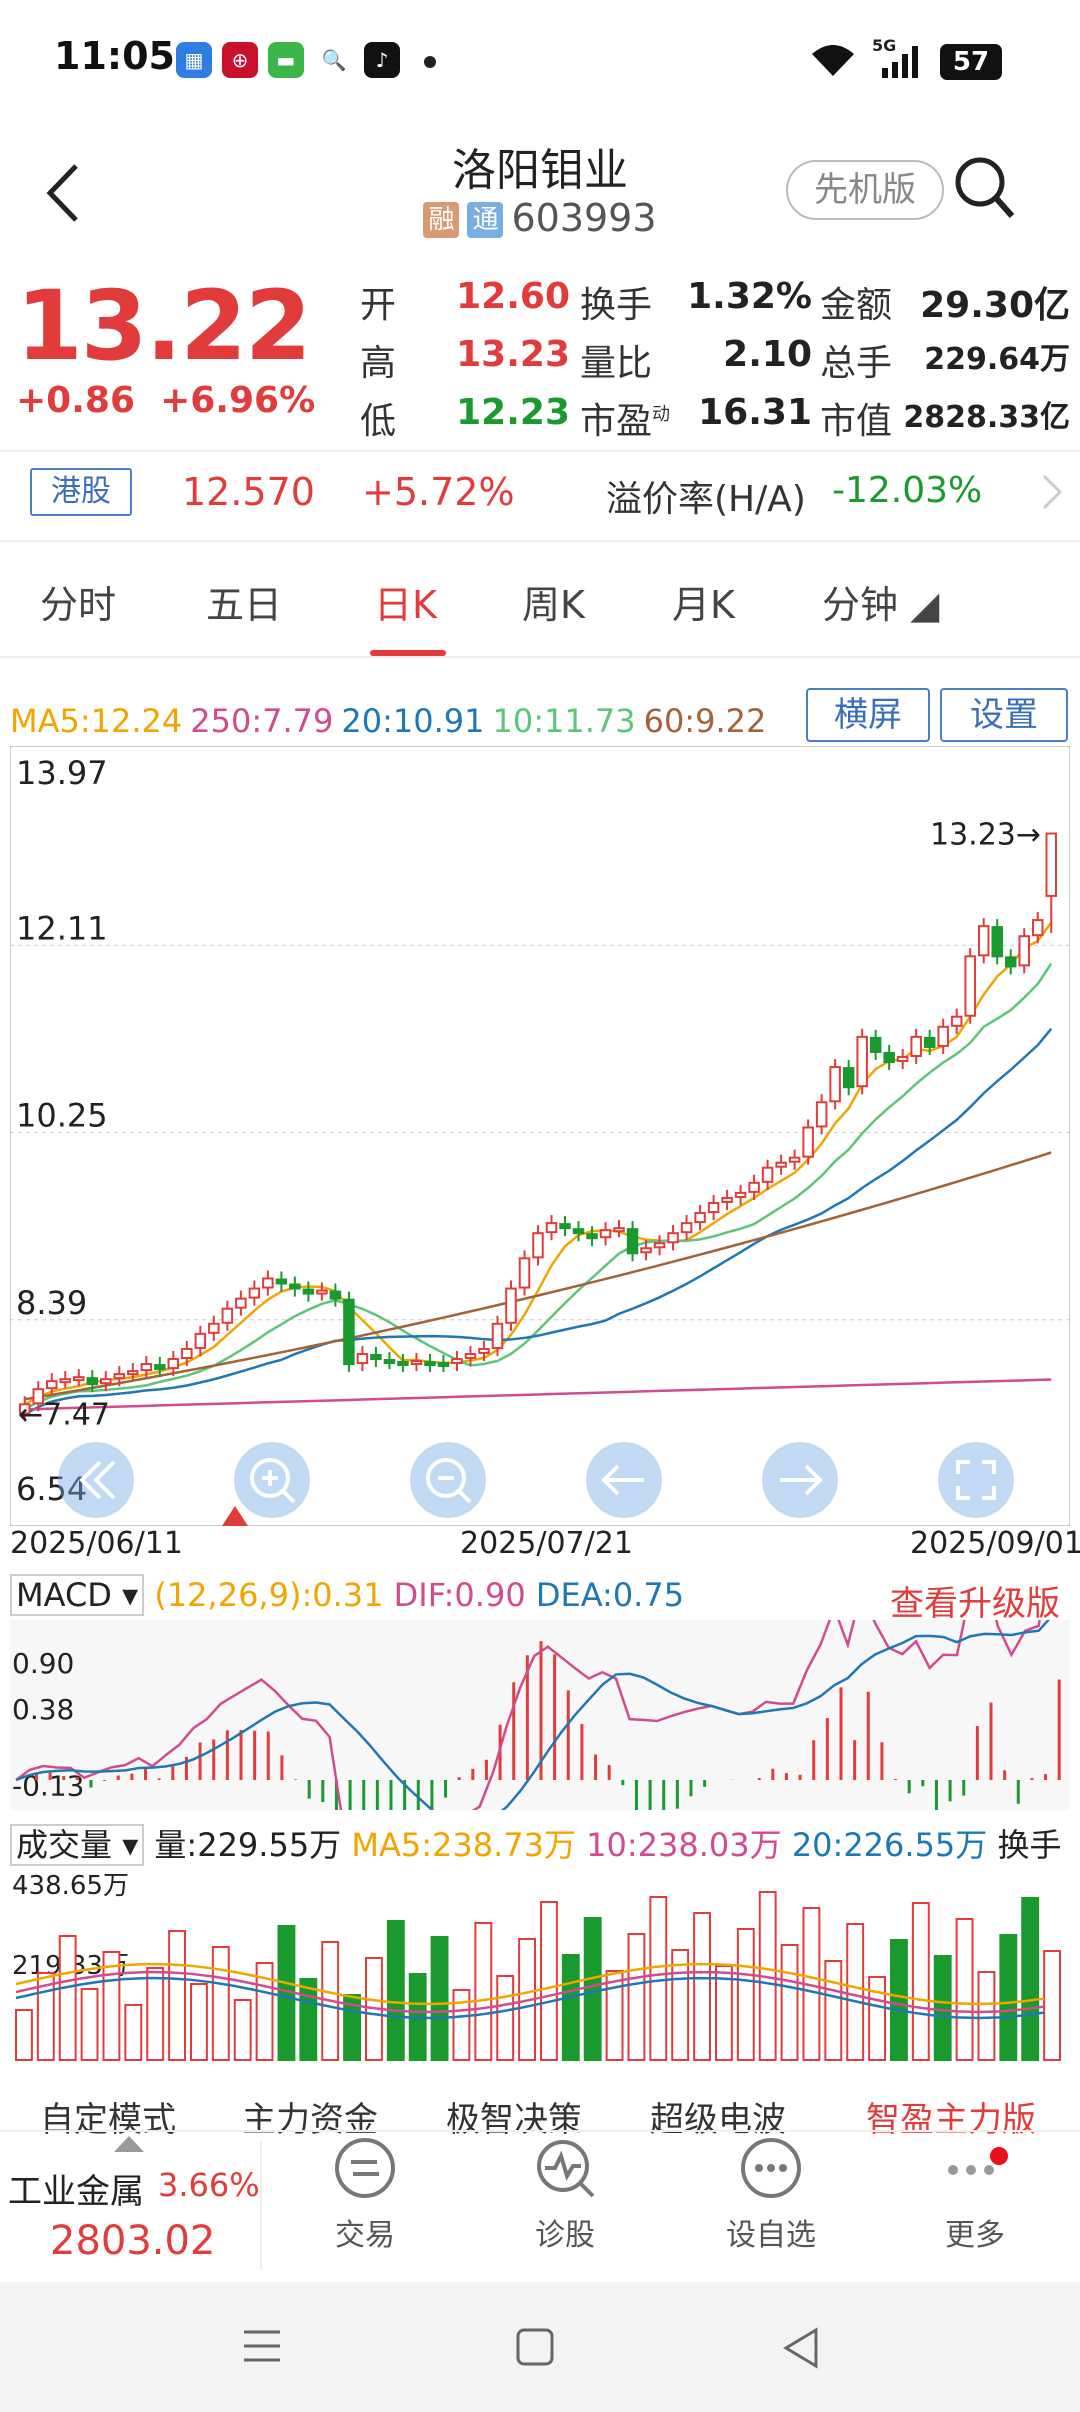 Image resolution: width=1080 pixels, height=2412 pixels. I want to click on quote-label: 市值, so click(856, 421).